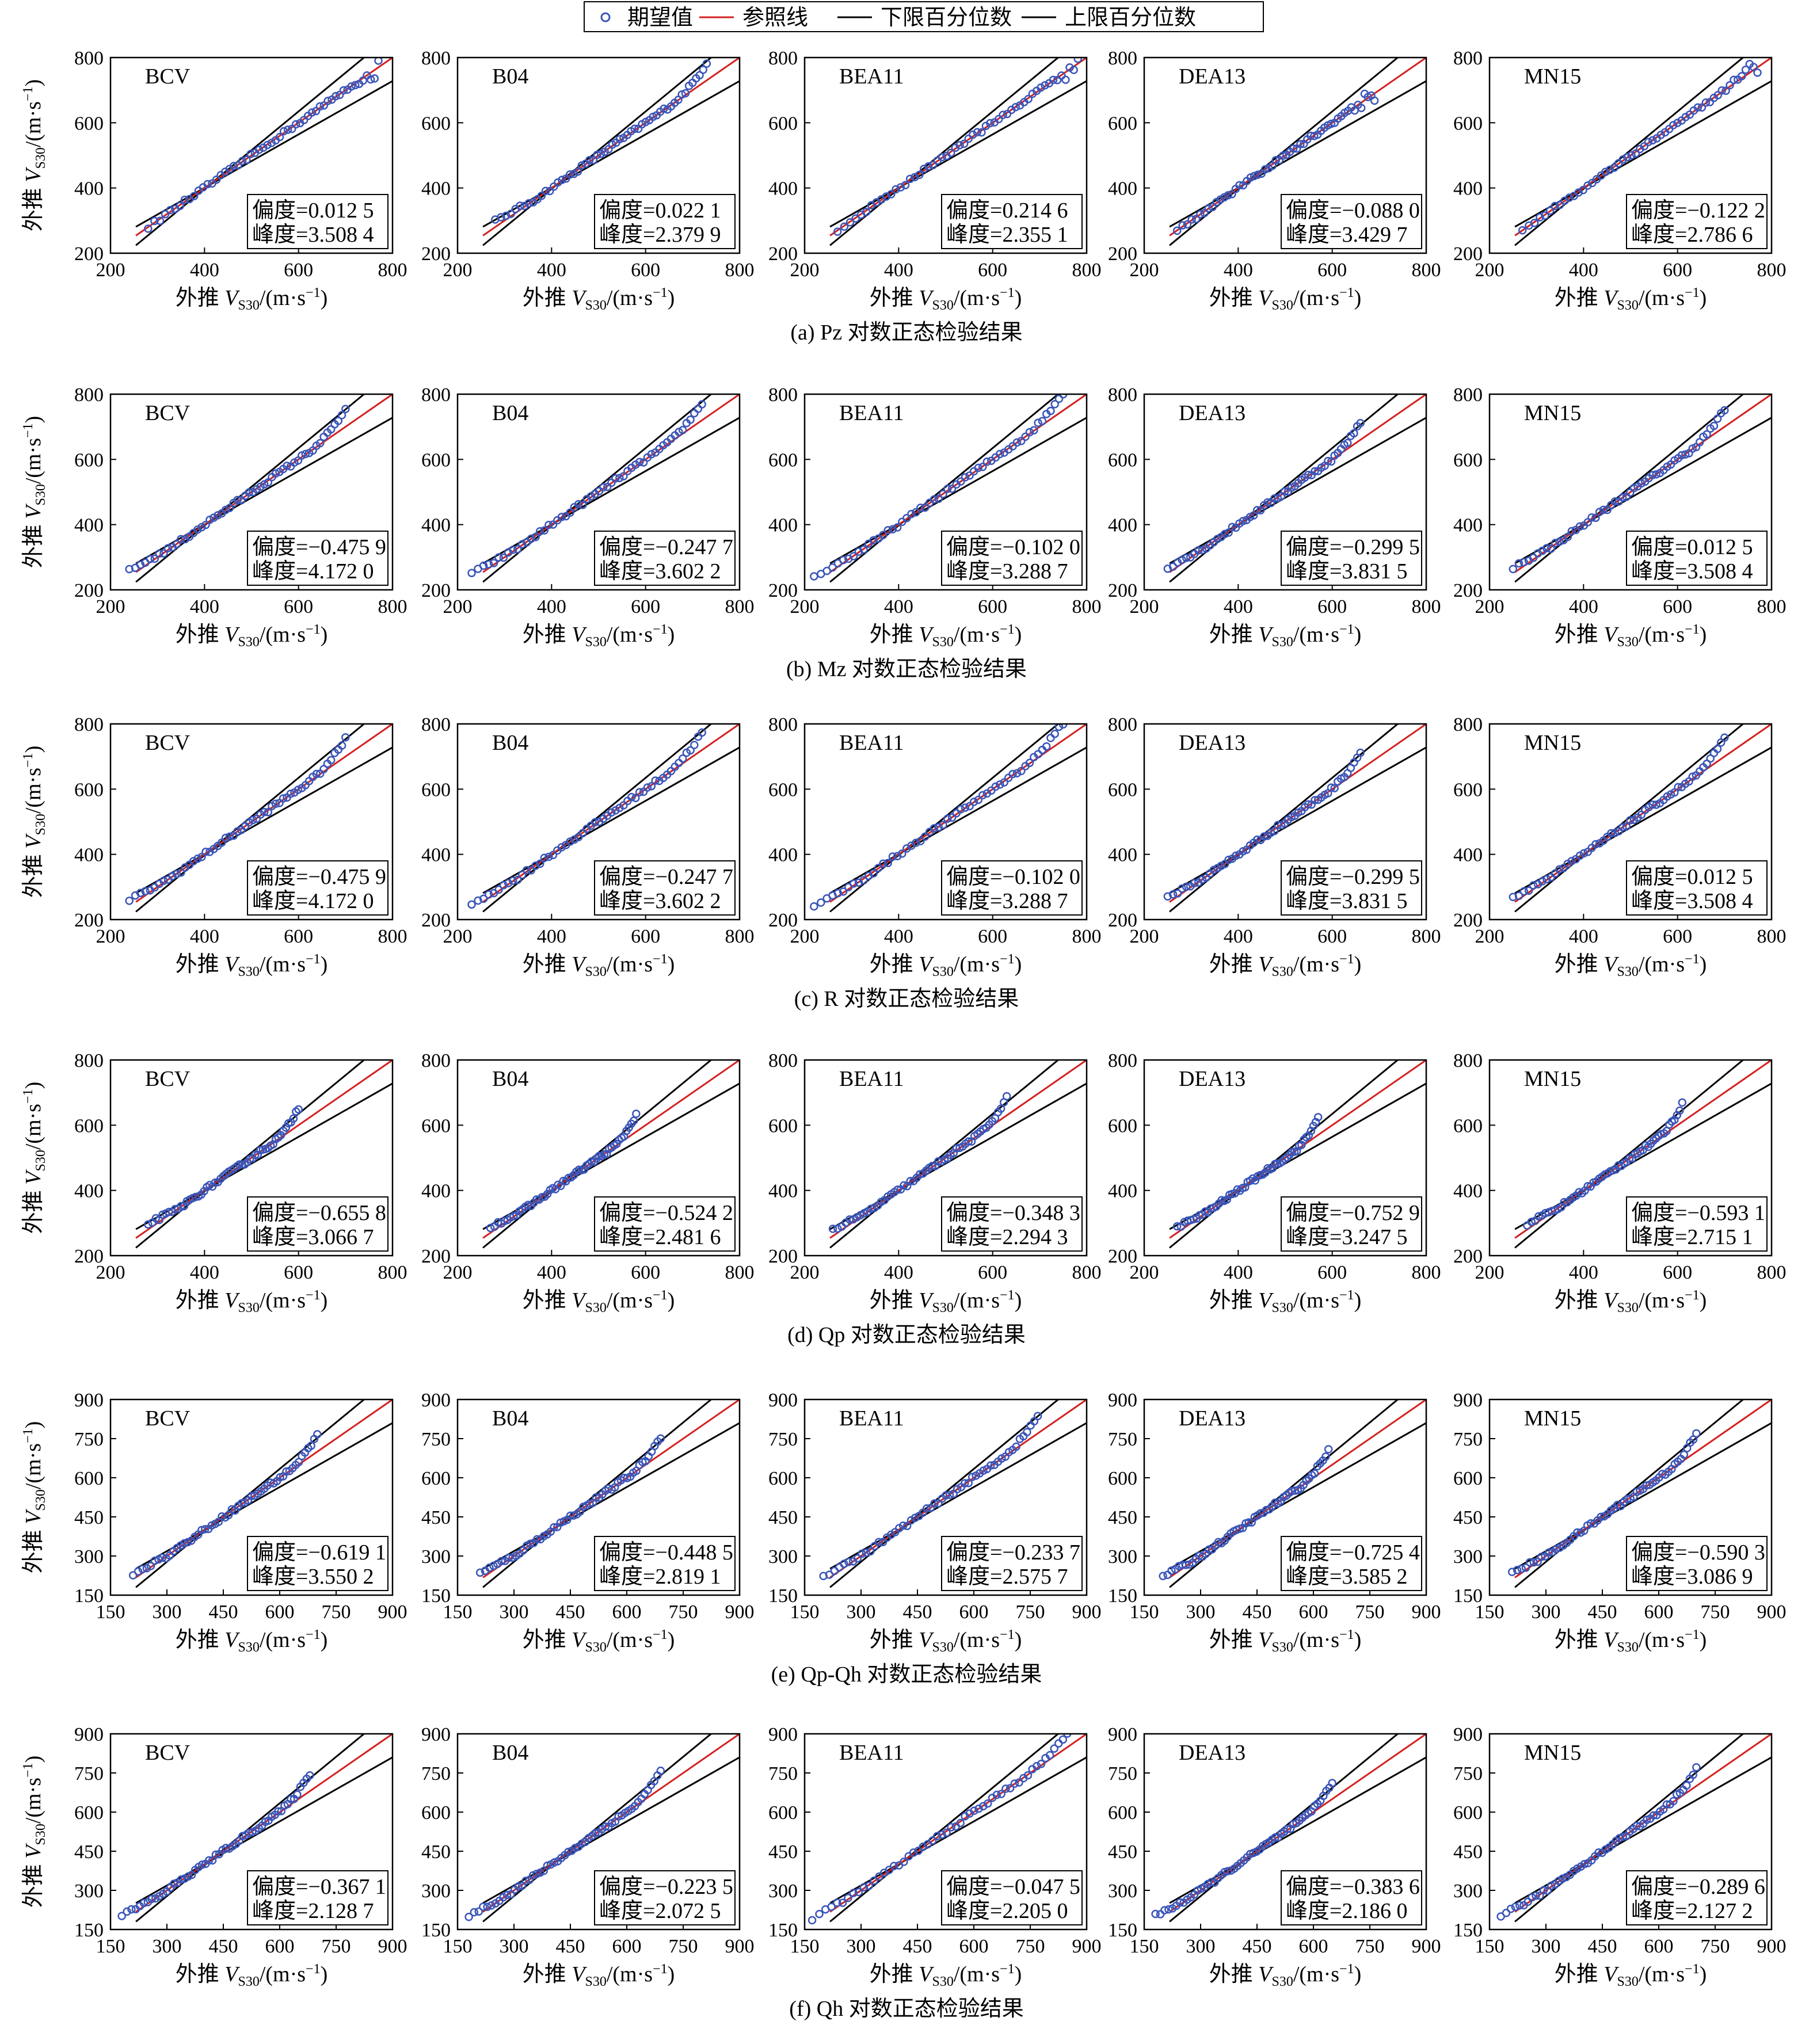  What do you see at coordinates (436, 1773) in the screenshot?
I see `y-tick-label: 750` at bounding box center [436, 1773].